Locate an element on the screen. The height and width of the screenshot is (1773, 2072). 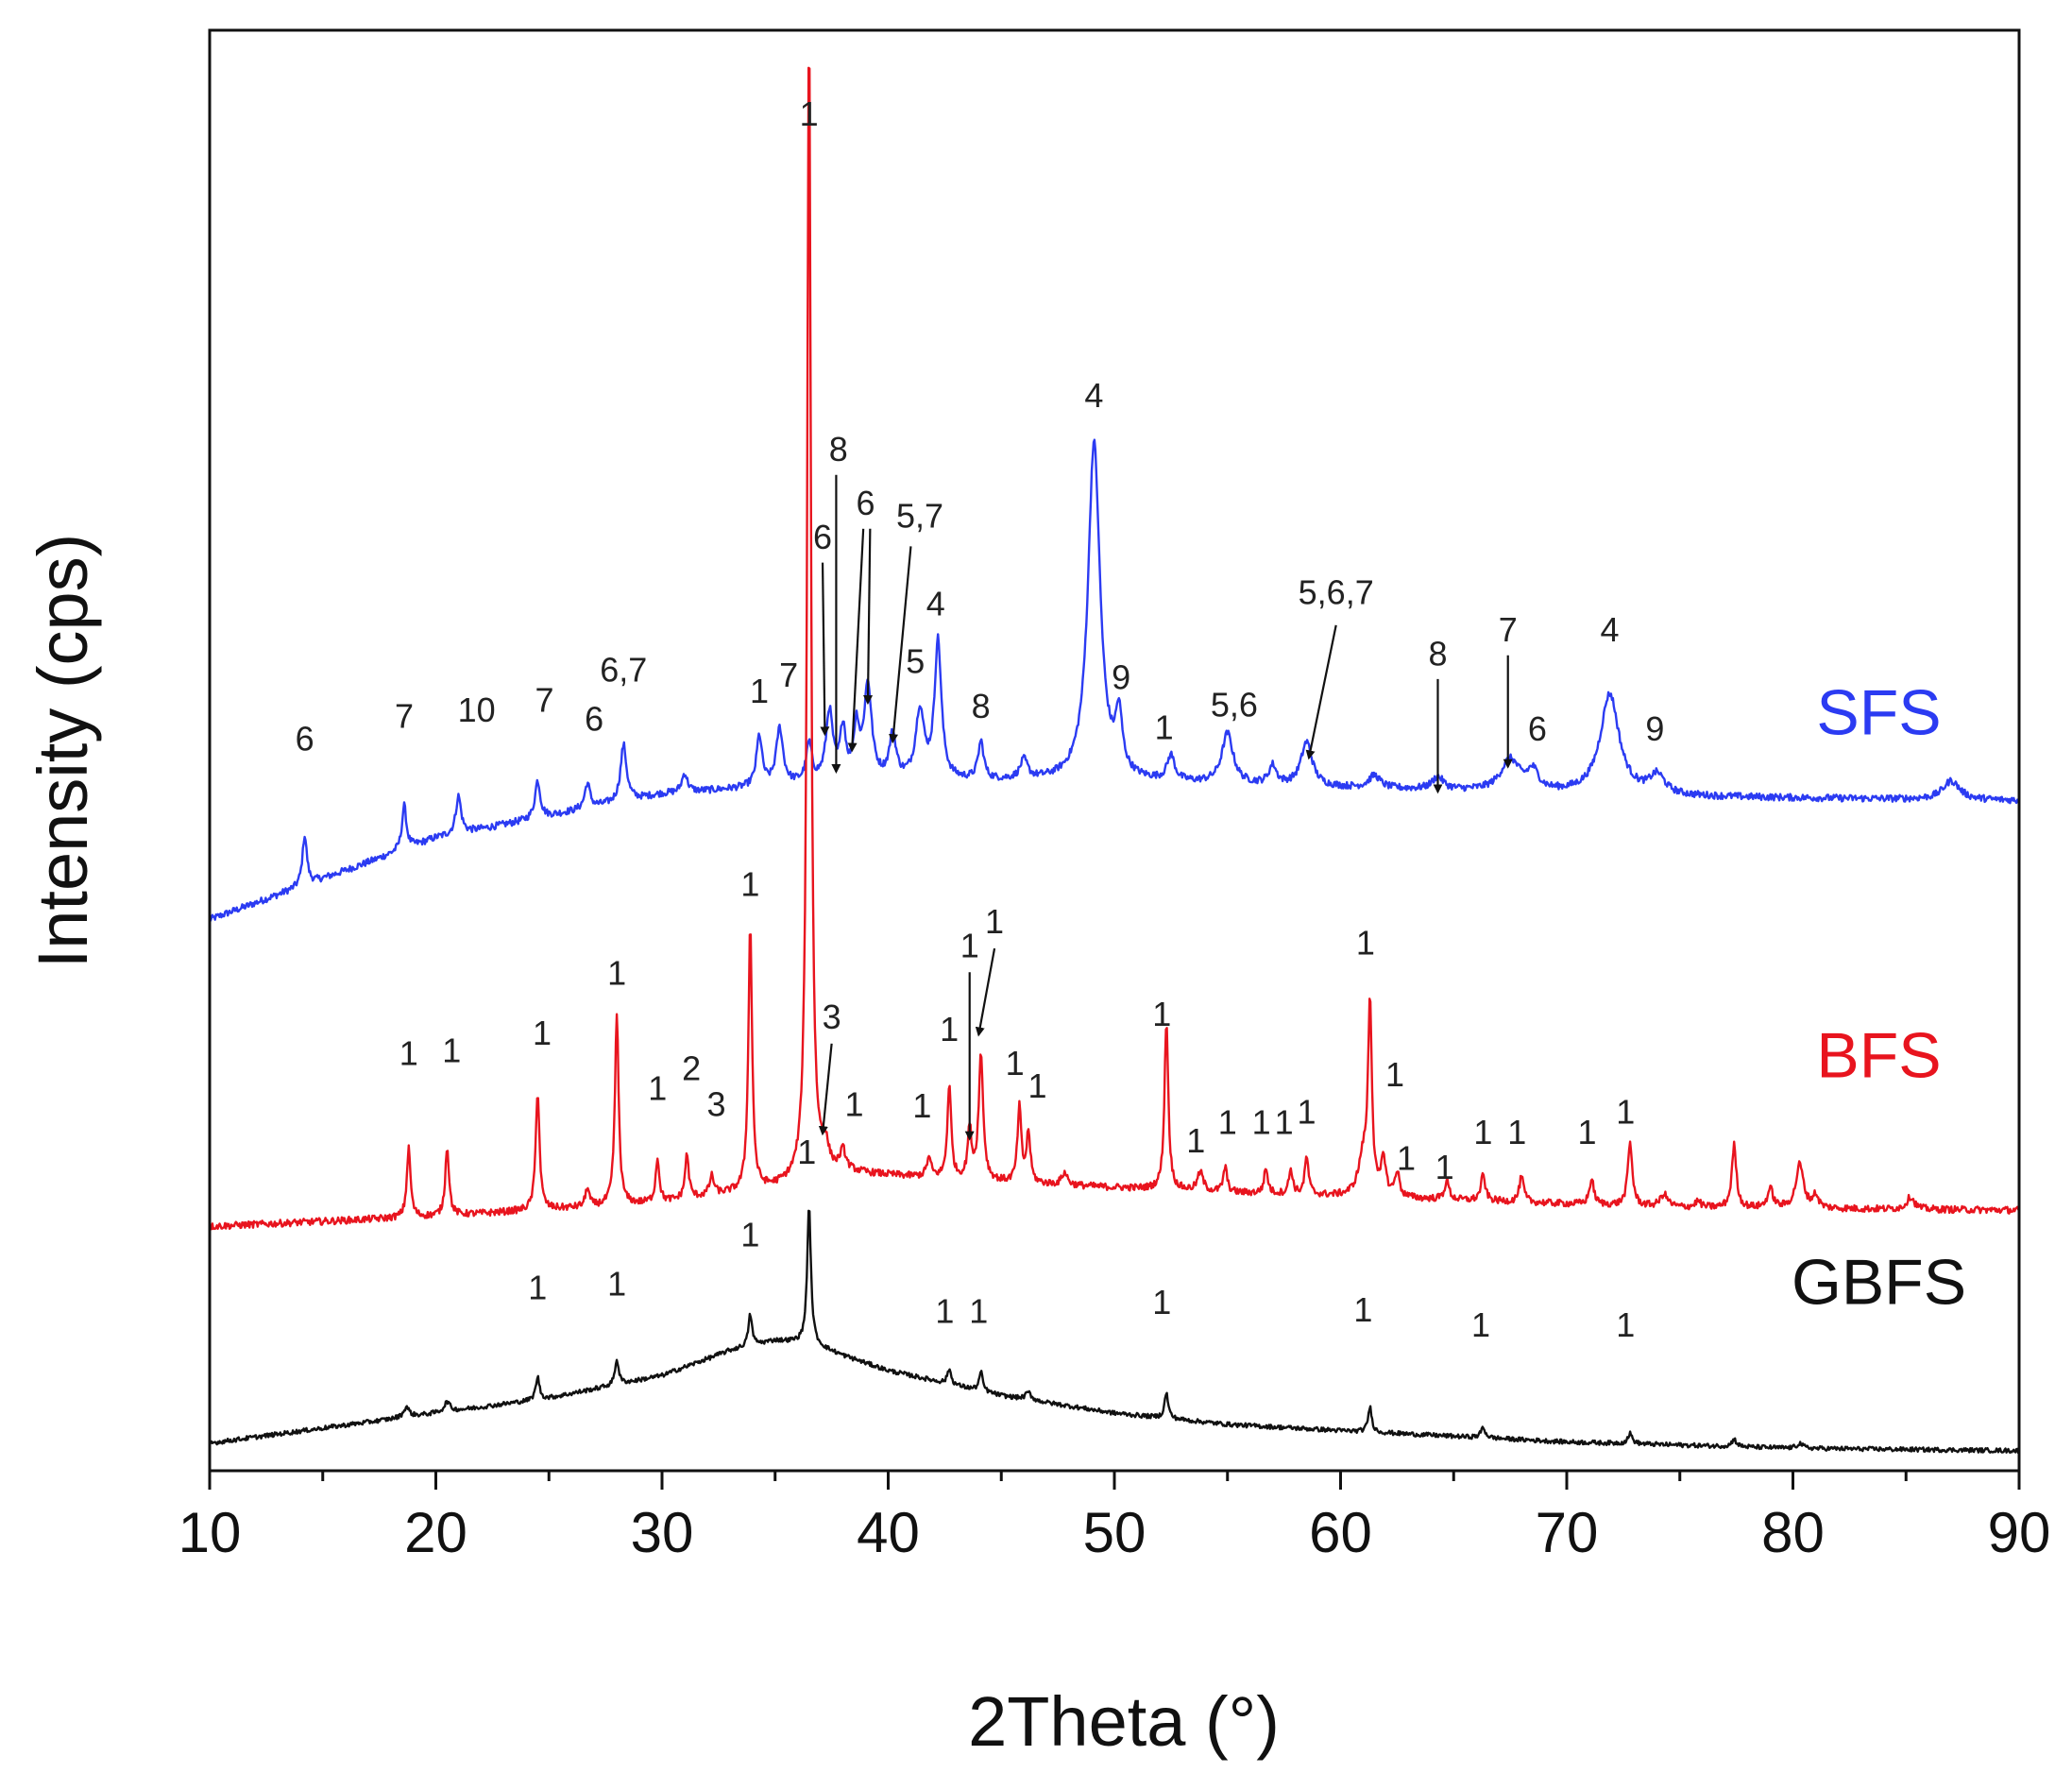
x-tick-label: 60 is located at coordinates (1341, 1532).